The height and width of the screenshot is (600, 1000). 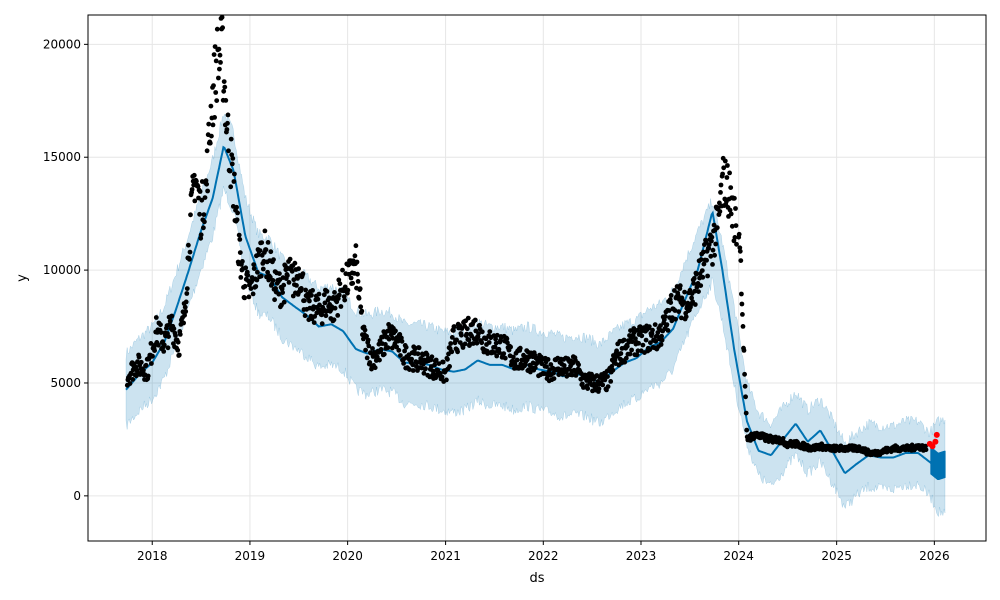 I want to click on y-tick-label: 5000, so click(x=65, y=383).